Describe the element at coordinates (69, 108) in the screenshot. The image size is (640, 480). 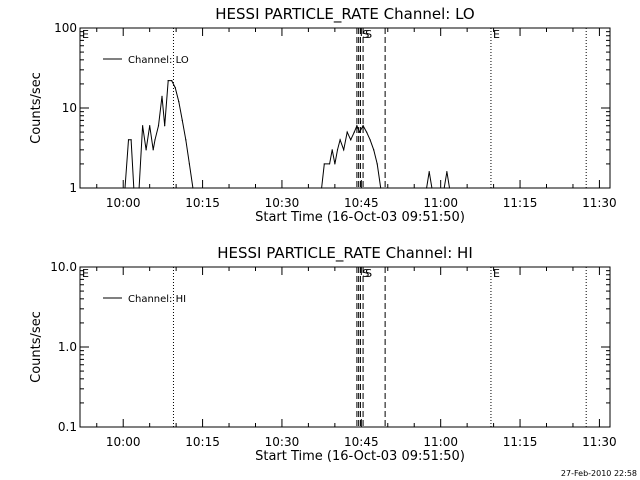
I see `y-tick-label: 10` at that location.